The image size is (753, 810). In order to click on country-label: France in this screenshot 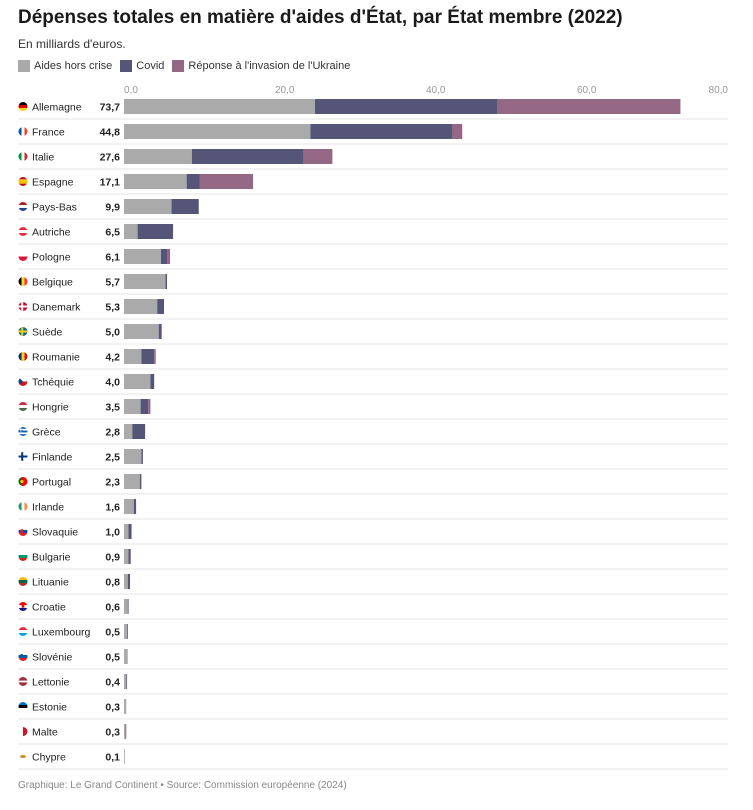, I will do `click(48, 133)`.